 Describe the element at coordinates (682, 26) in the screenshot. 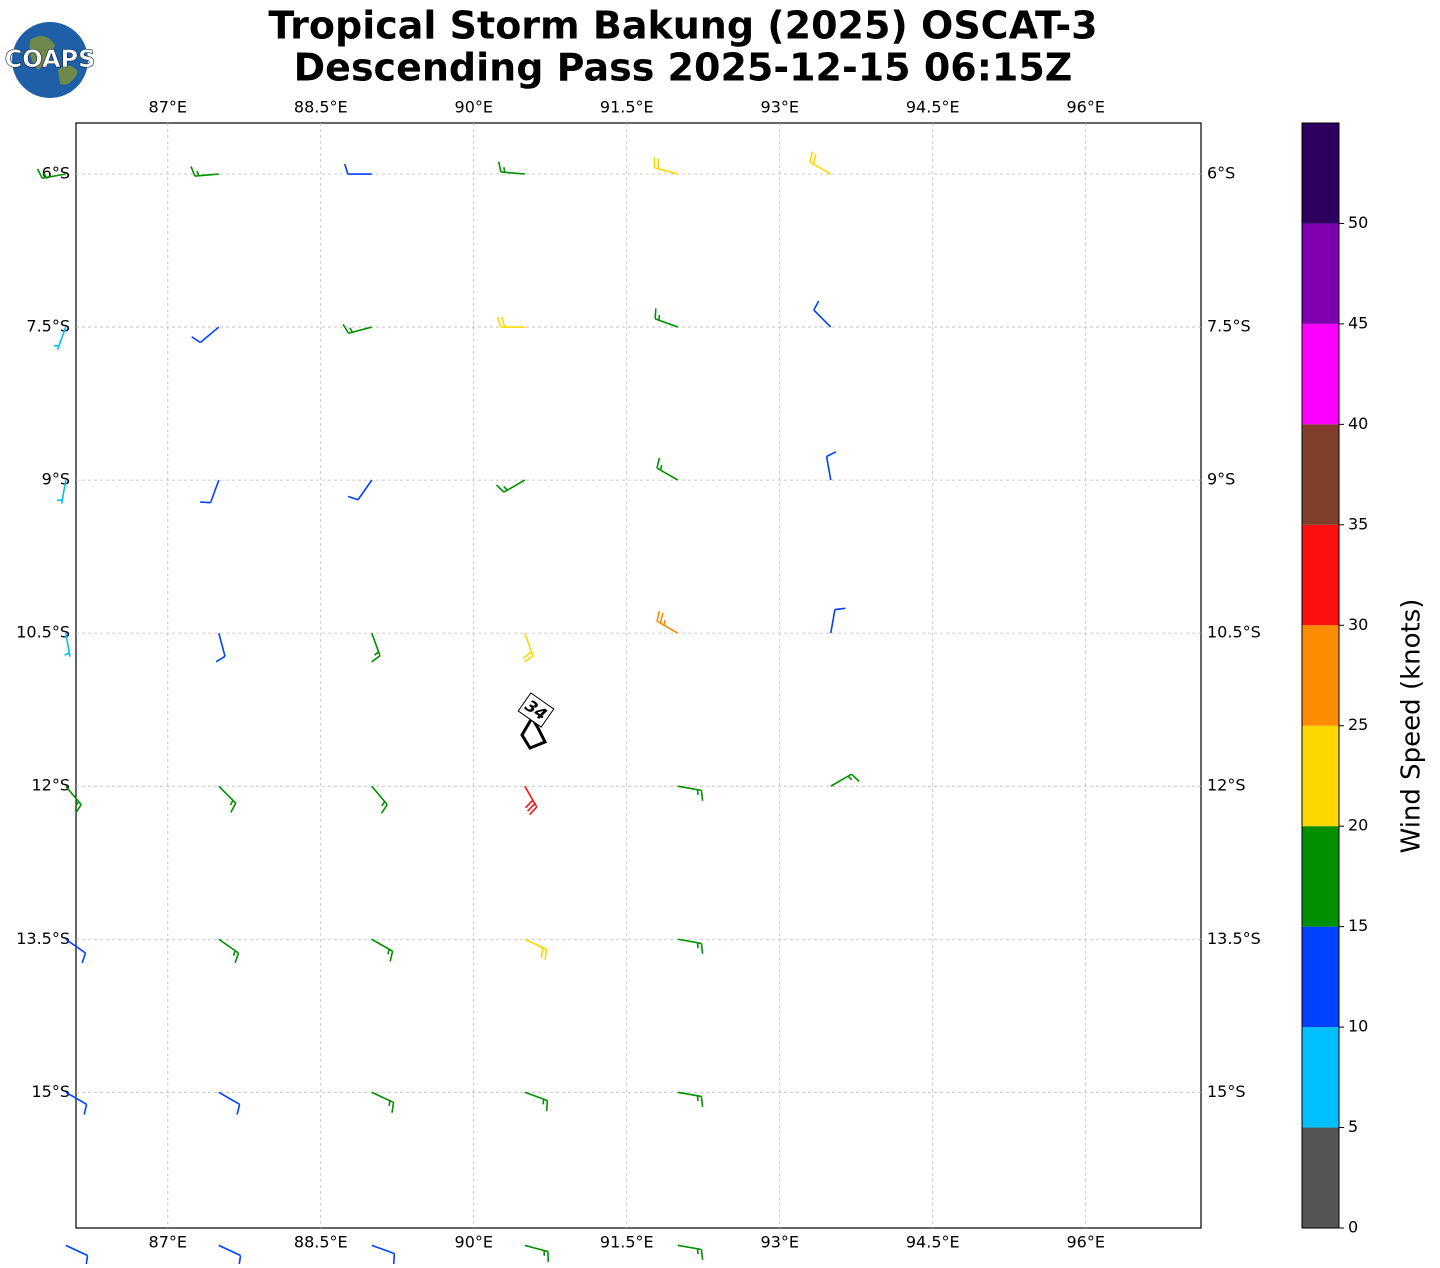

I see `chart-title: Tropical Storm Bakung (2025) OSCAT-3` at that location.